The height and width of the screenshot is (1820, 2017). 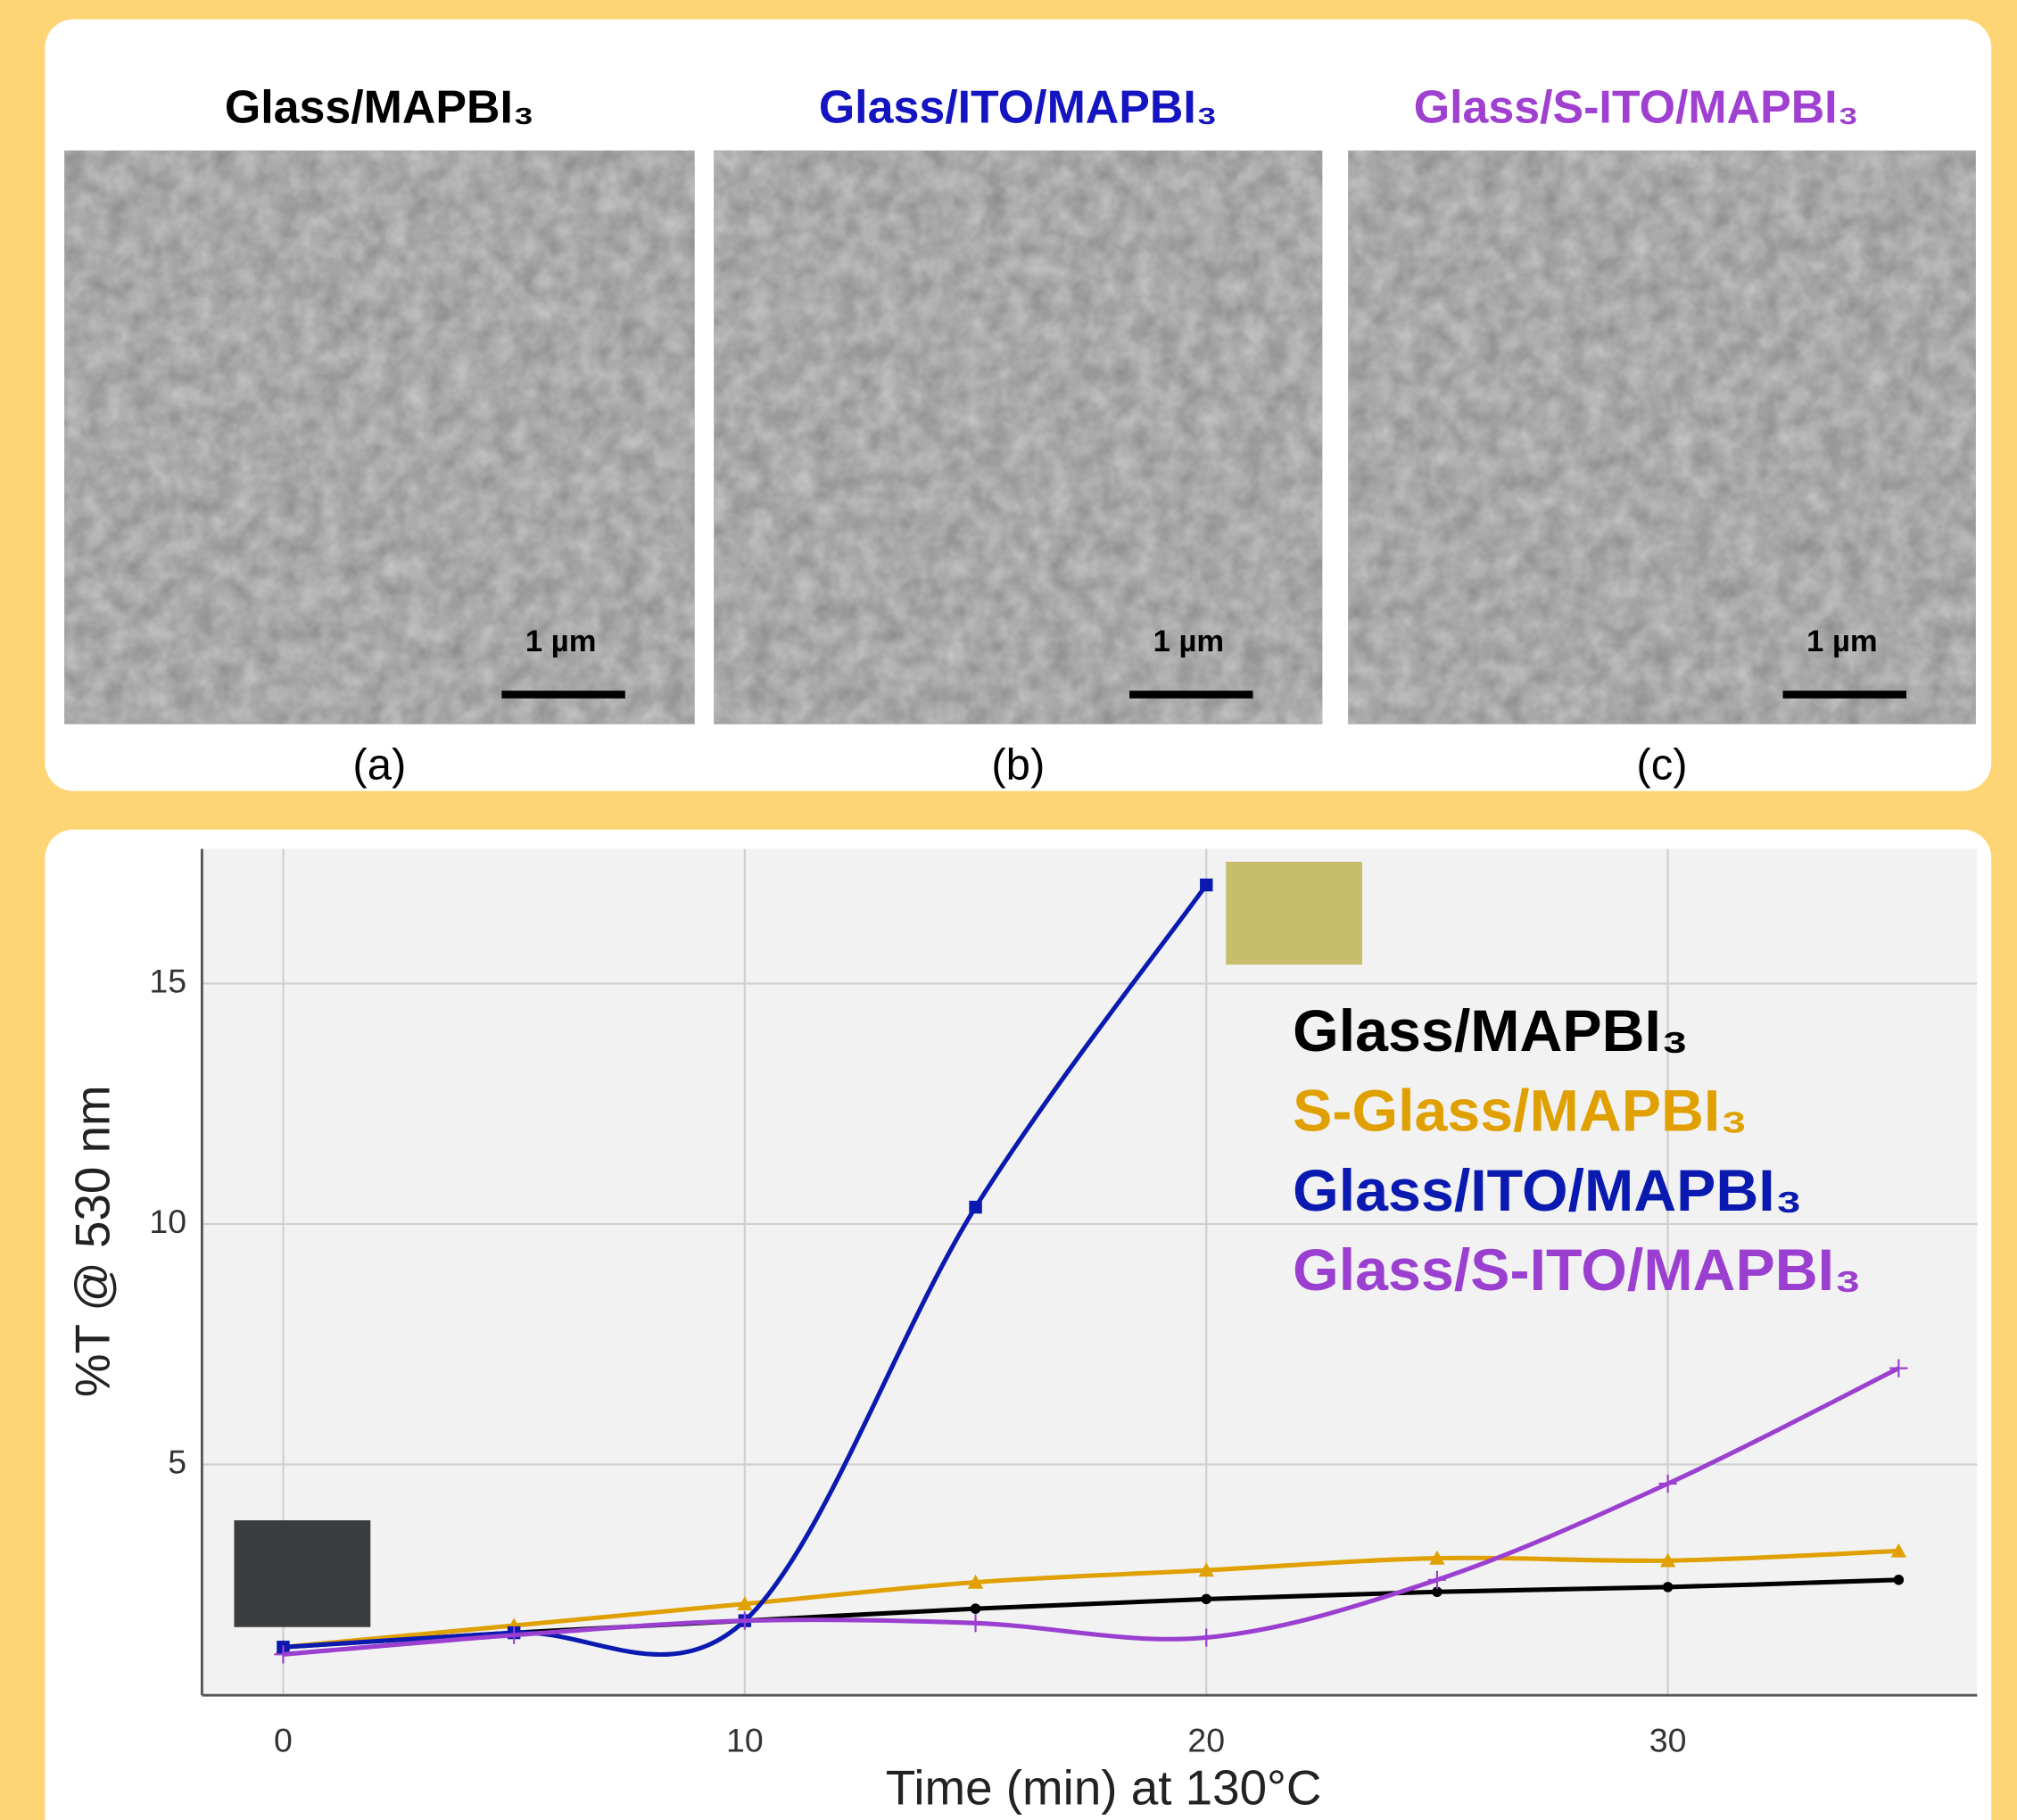 I want to click on panel-title: Glass/ITO/MAPBI₃, so click(x=1019, y=107).